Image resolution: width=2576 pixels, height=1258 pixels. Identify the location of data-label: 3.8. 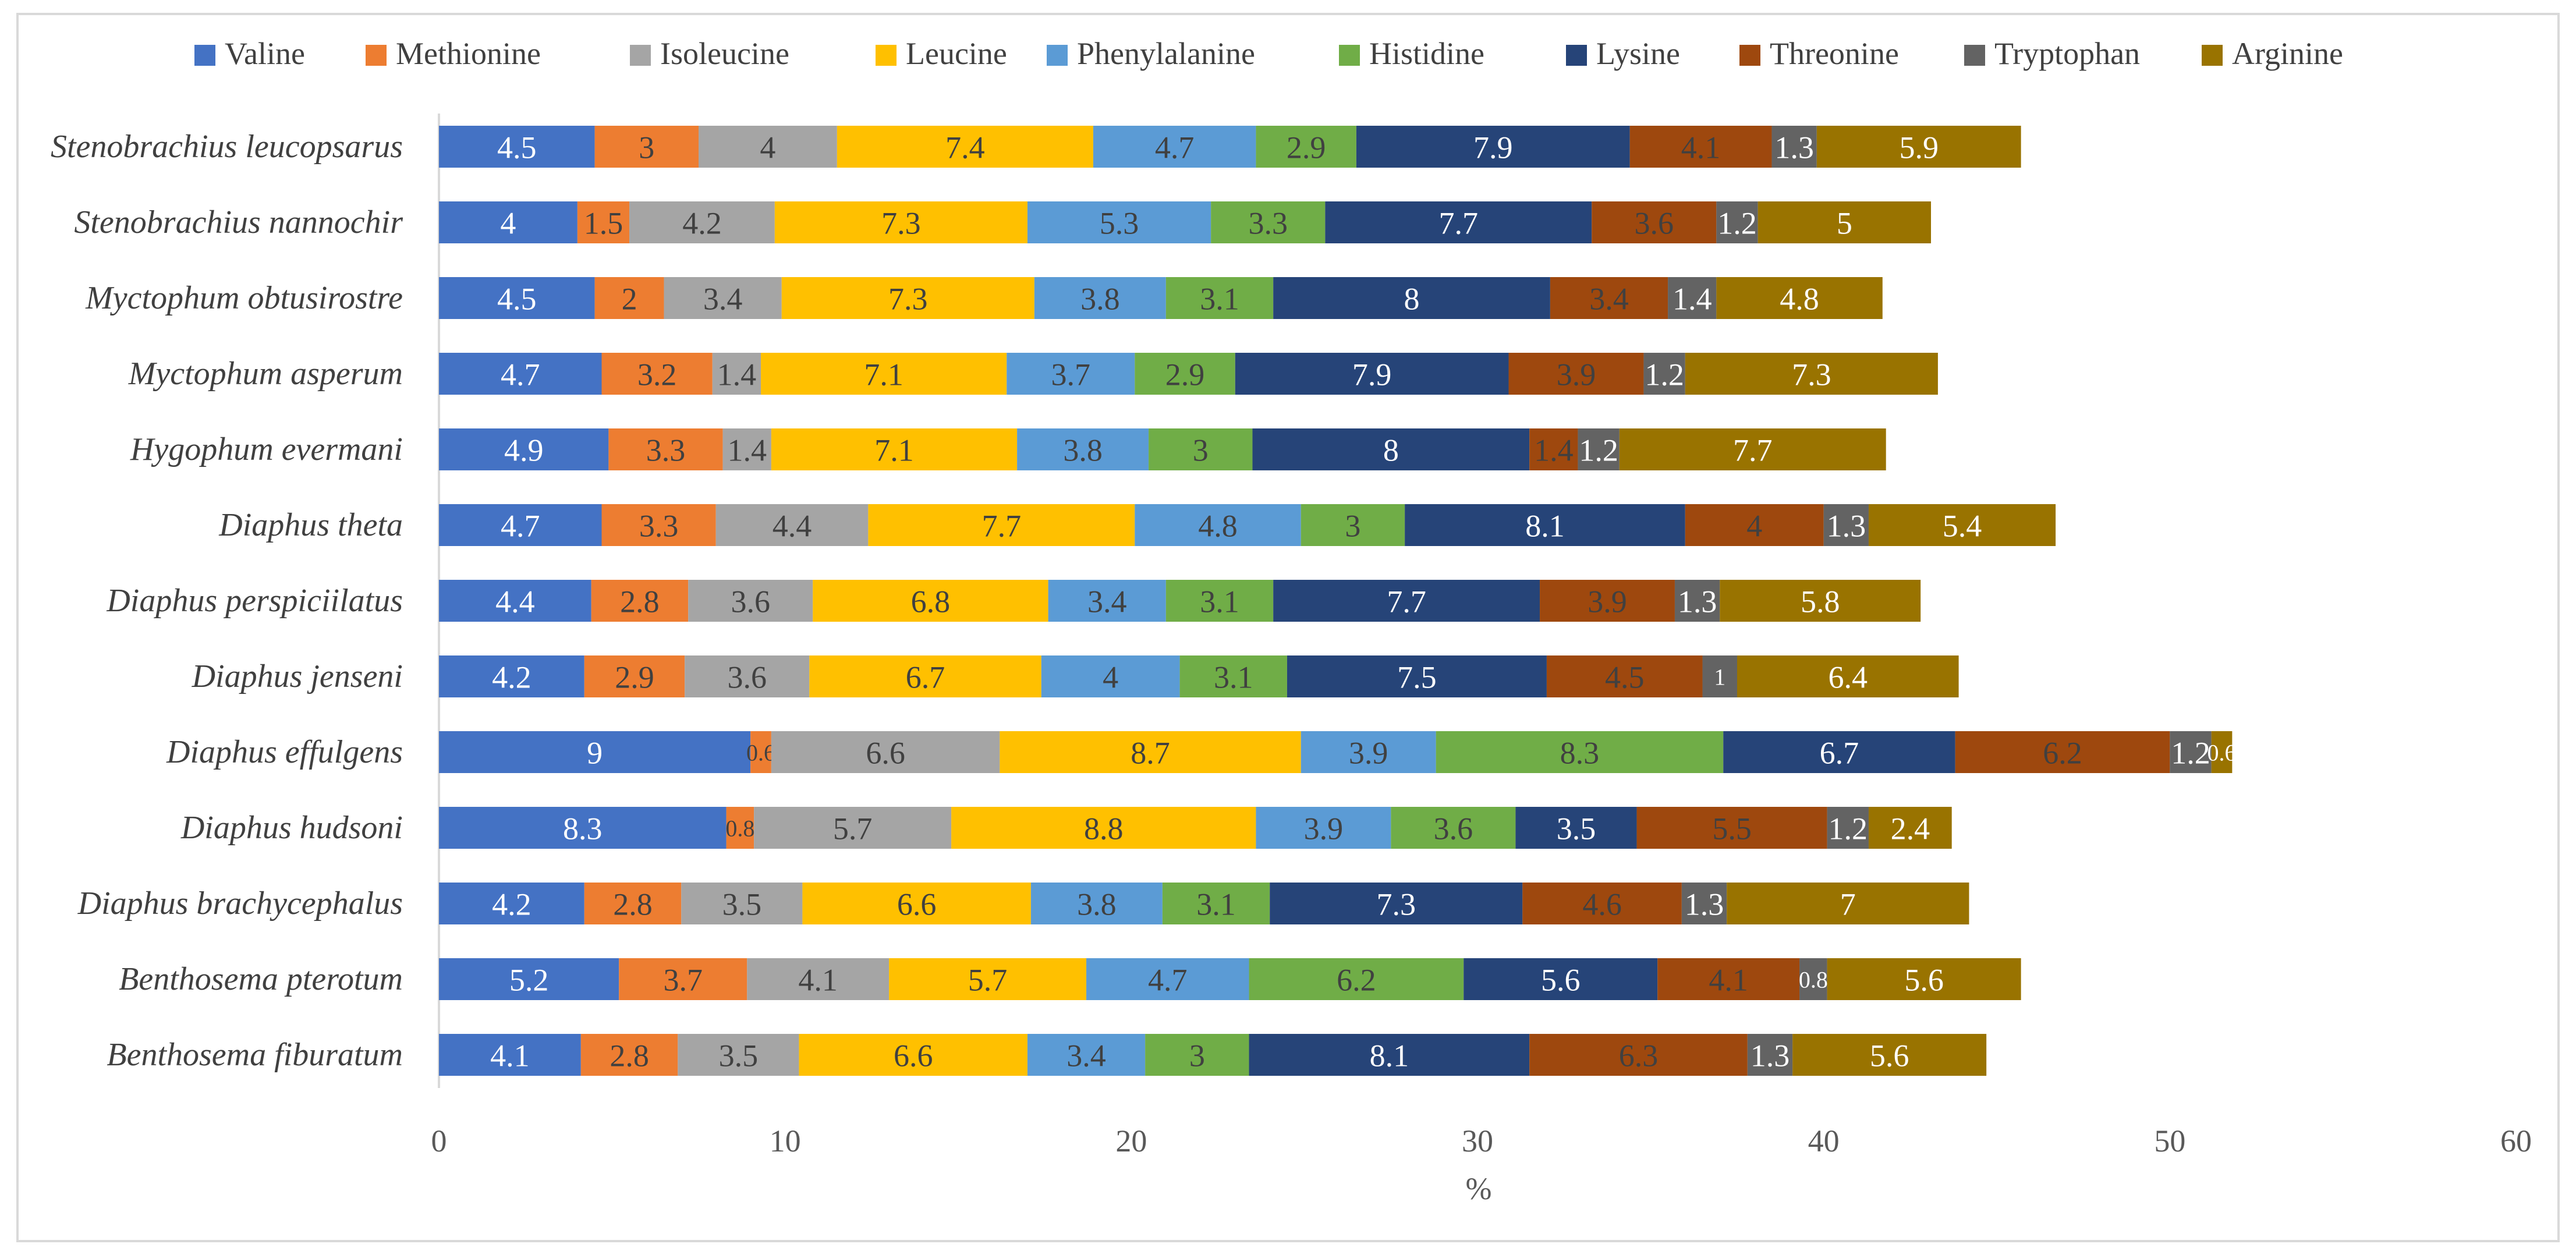
(1100, 298).